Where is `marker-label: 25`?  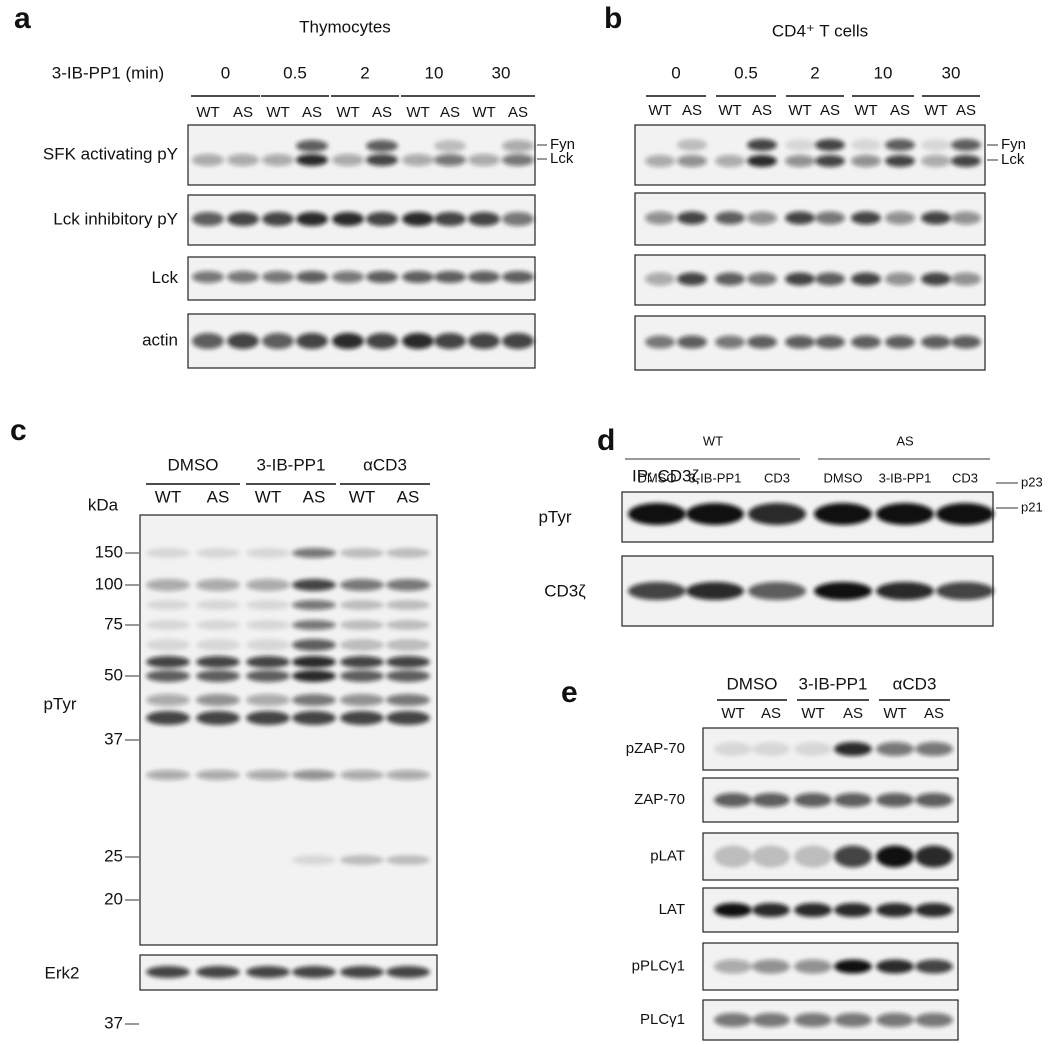 marker-label: 25 is located at coordinates (113, 855).